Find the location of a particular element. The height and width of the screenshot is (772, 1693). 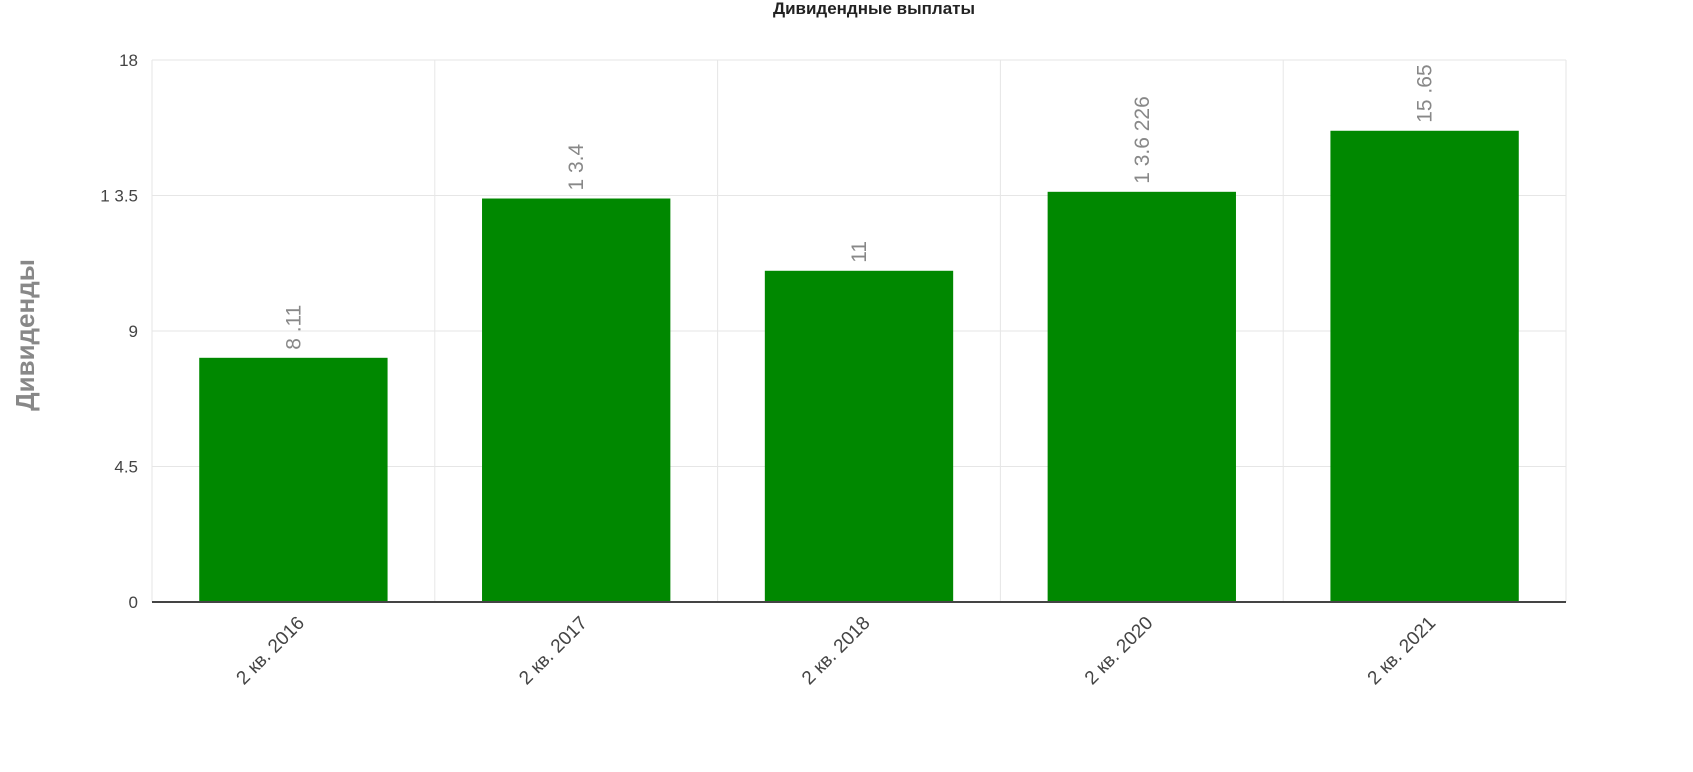

x-tick-label: 2 кв. 2021 is located at coordinates (1402, 651).